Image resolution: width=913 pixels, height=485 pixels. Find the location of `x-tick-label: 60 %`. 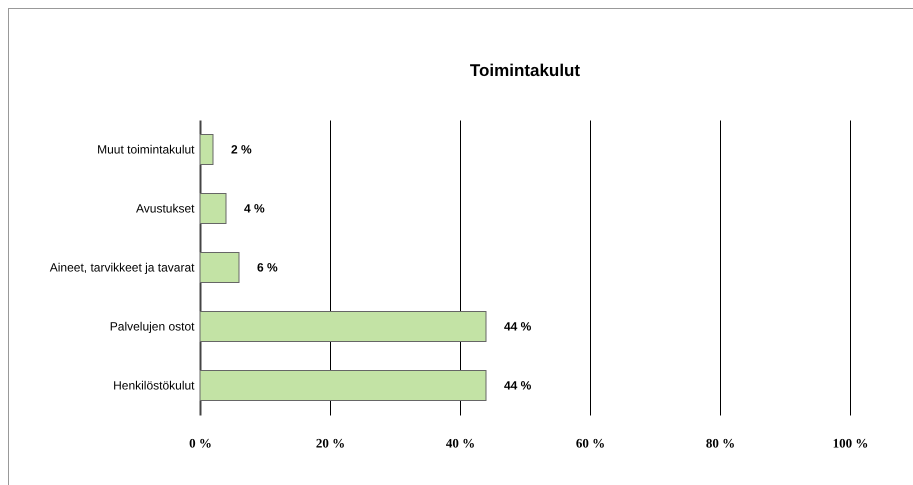

x-tick-label: 60 % is located at coordinates (591, 443).